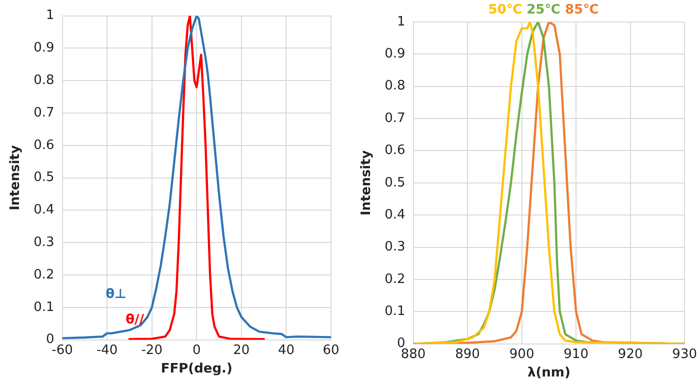 The height and width of the screenshot is (385, 700). What do you see at coordinates (196, 350) in the screenshot?
I see `x-tick-label: 0` at bounding box center [196, 350].